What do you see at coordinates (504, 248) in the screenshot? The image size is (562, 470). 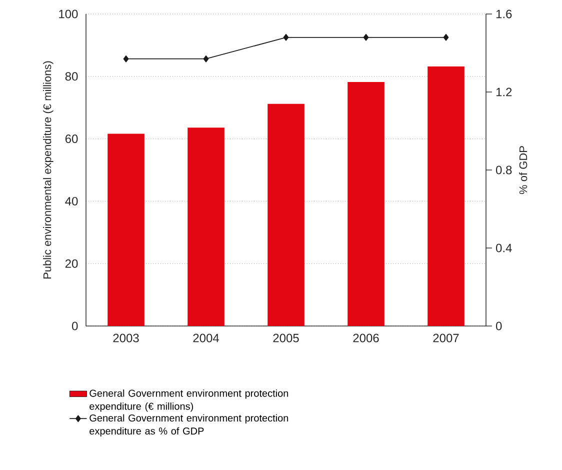 I see `y2-tick-label: 0.4` at bounding box center [504, 248].